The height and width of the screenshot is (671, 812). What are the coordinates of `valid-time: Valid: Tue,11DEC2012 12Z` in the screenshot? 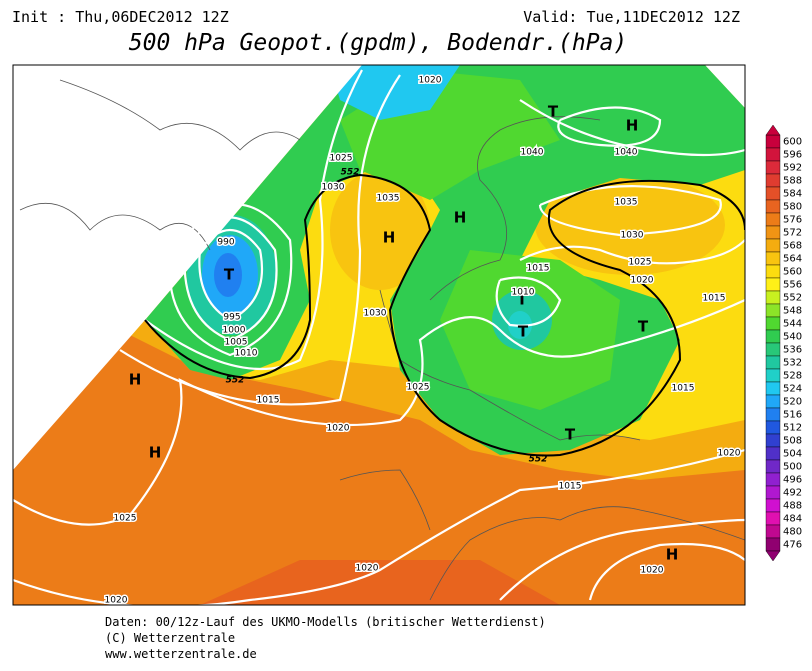 It's located at (631, 17).